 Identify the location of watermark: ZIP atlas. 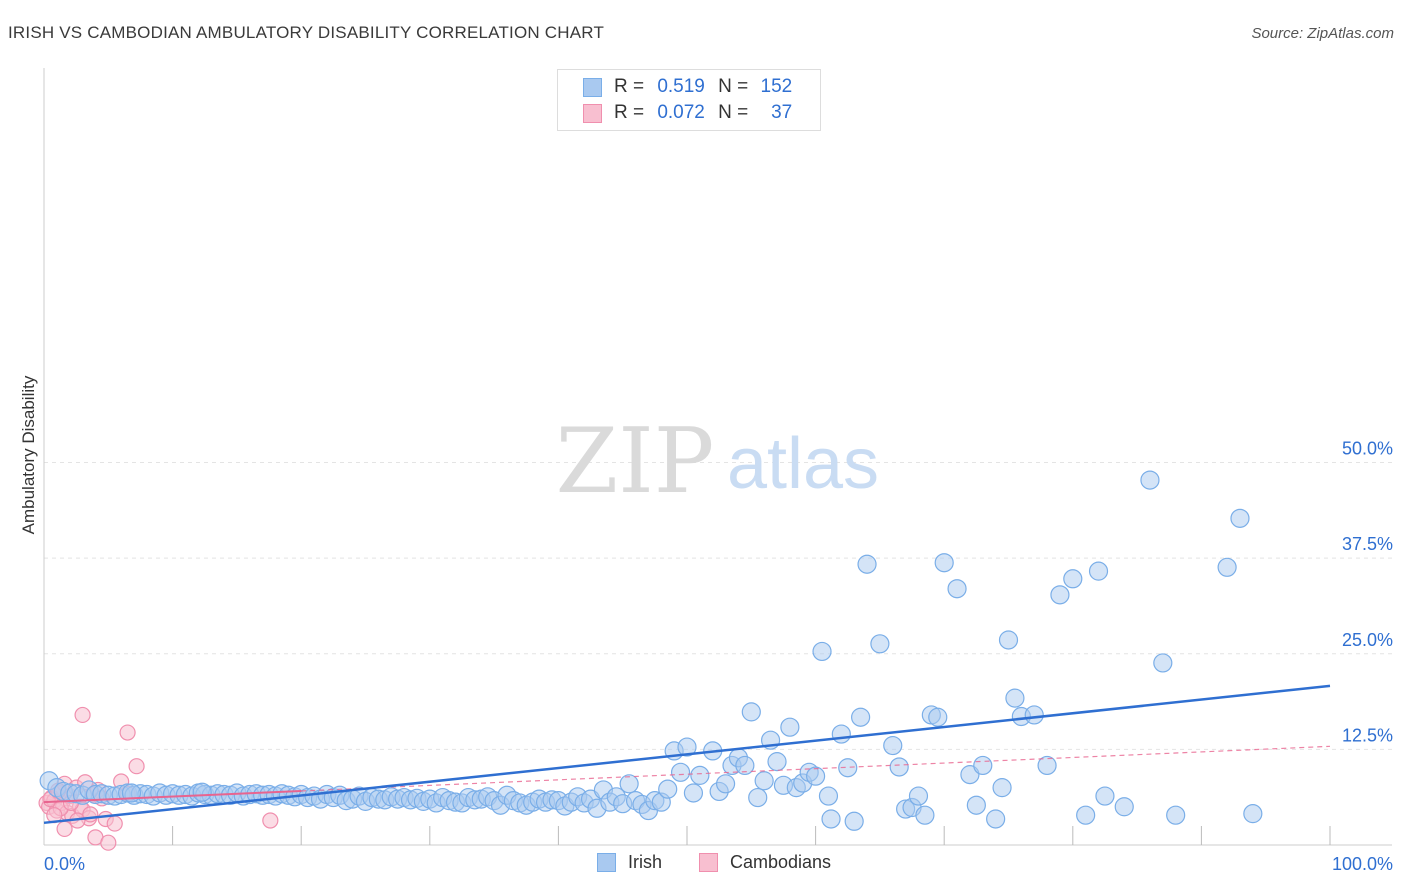
(717, 461).